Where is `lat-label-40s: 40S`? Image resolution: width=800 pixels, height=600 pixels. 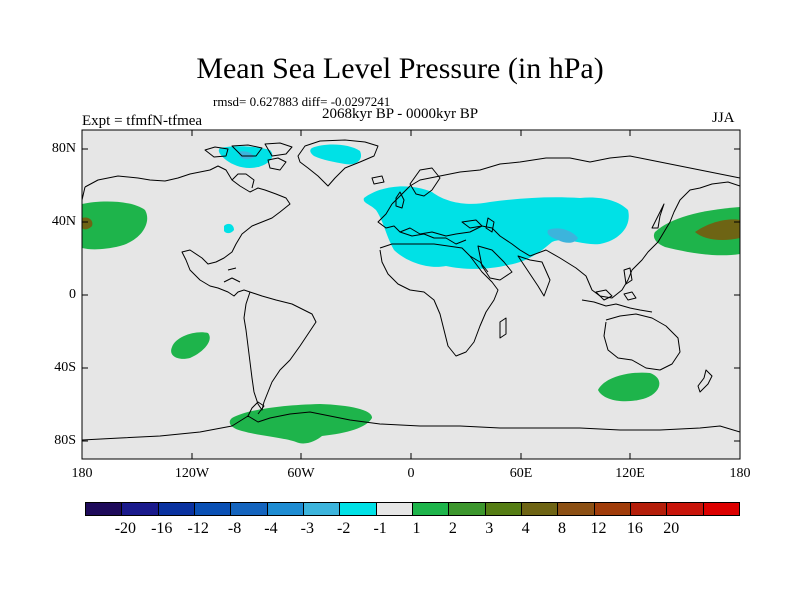 lat-label-40s: 40S is located at coordinates (65, 367).